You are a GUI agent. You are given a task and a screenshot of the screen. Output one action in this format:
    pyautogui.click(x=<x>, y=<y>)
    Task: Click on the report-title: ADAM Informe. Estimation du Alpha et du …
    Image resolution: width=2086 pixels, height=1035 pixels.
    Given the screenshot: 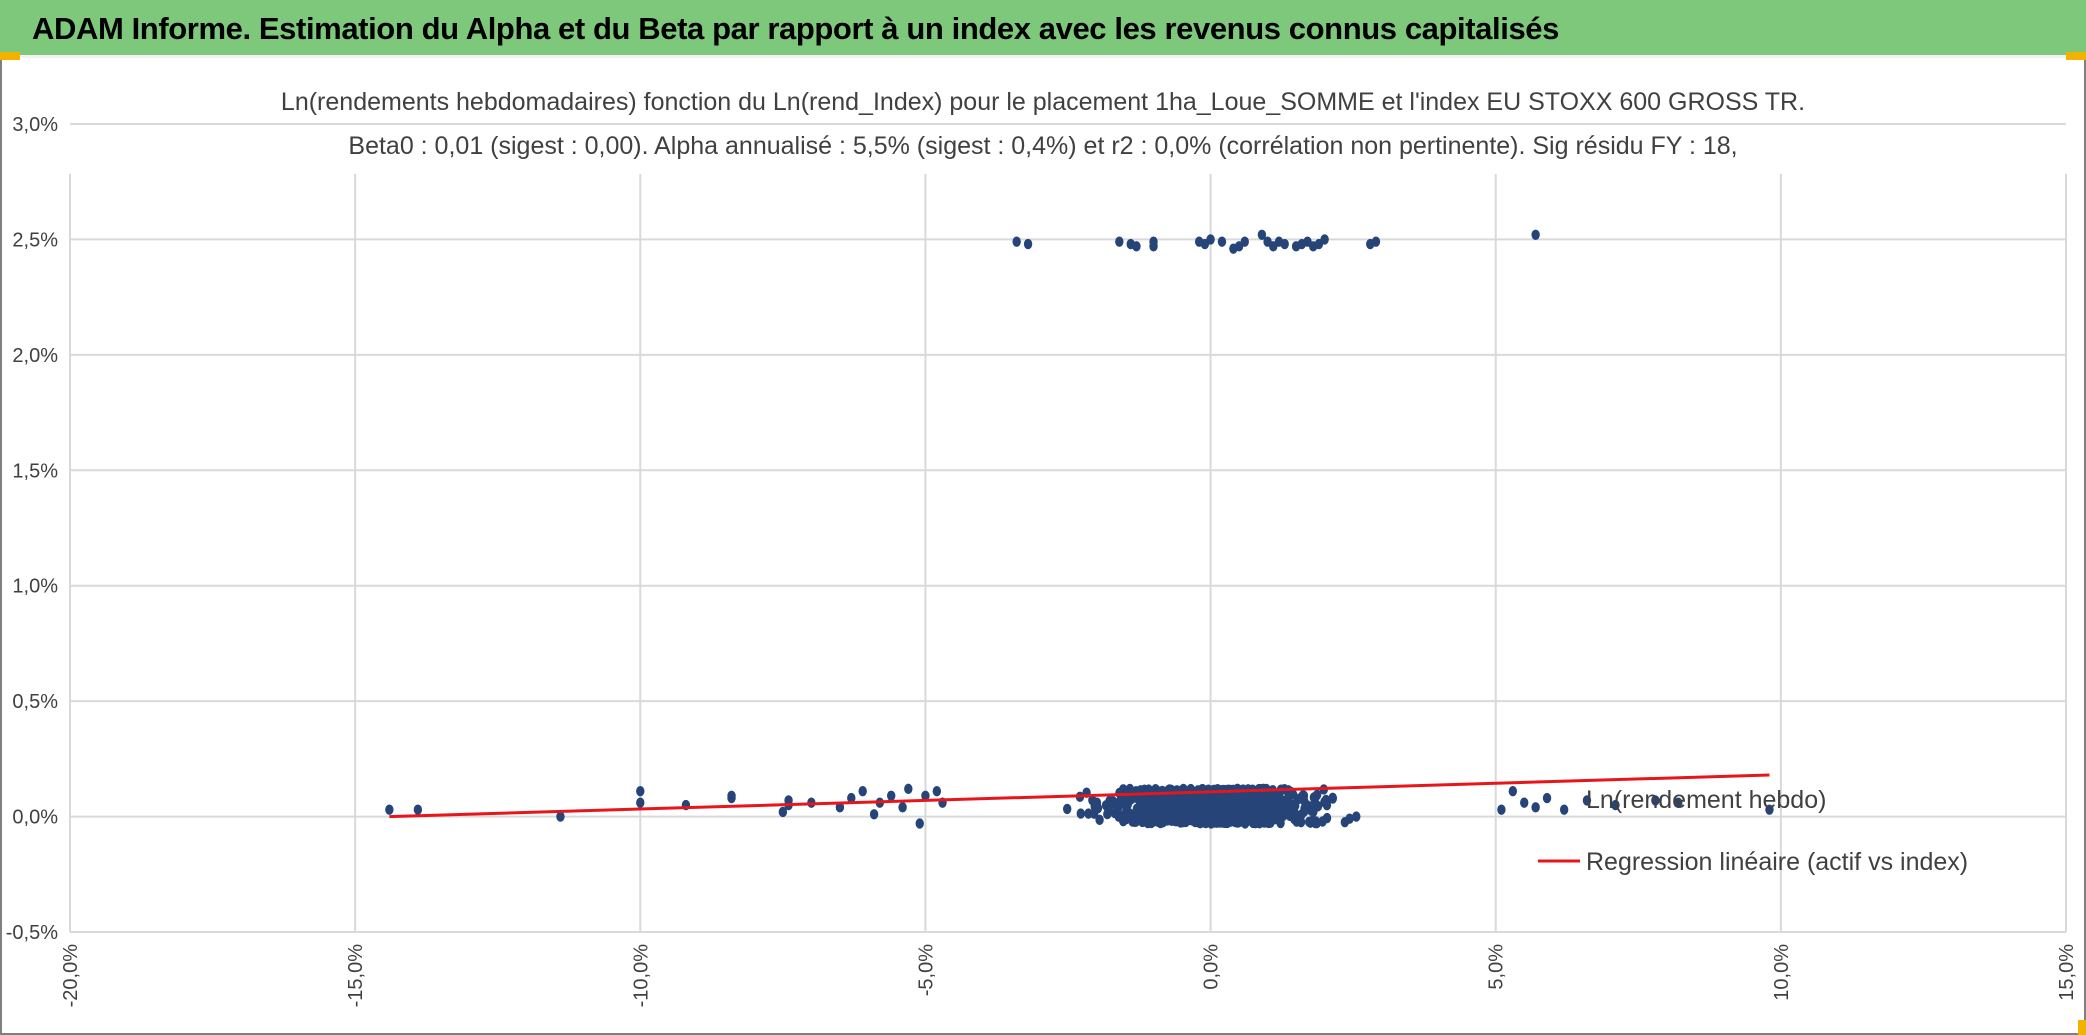 What is the action you would take?
    pyautogui.click(x=795, y=28)
    